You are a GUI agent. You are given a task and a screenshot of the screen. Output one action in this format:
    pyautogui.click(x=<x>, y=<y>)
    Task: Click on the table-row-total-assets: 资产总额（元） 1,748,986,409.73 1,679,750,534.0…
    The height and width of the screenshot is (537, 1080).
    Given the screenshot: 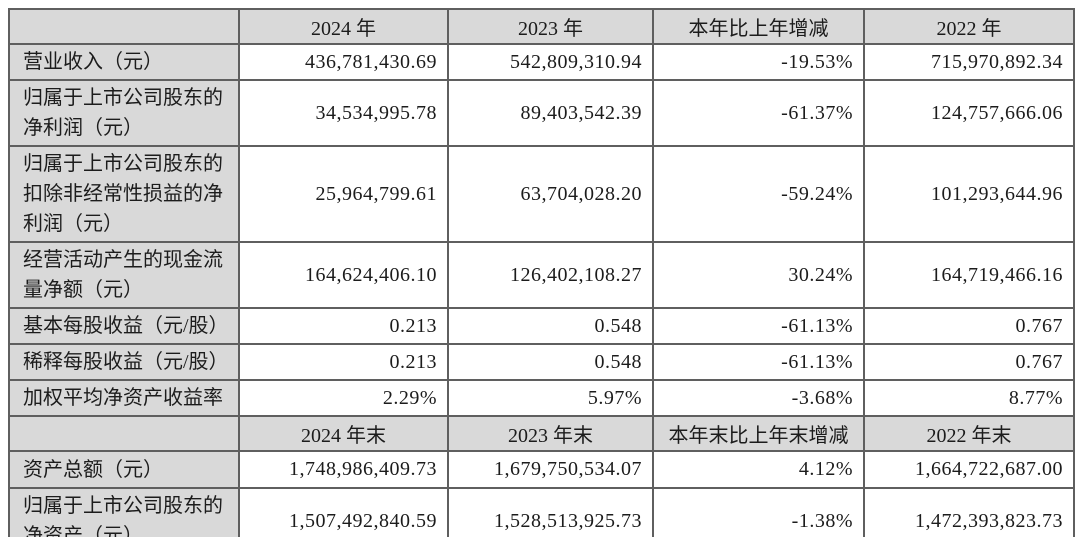 What is the action you would take?
    pyautogui.click(x=541, y=469)
    